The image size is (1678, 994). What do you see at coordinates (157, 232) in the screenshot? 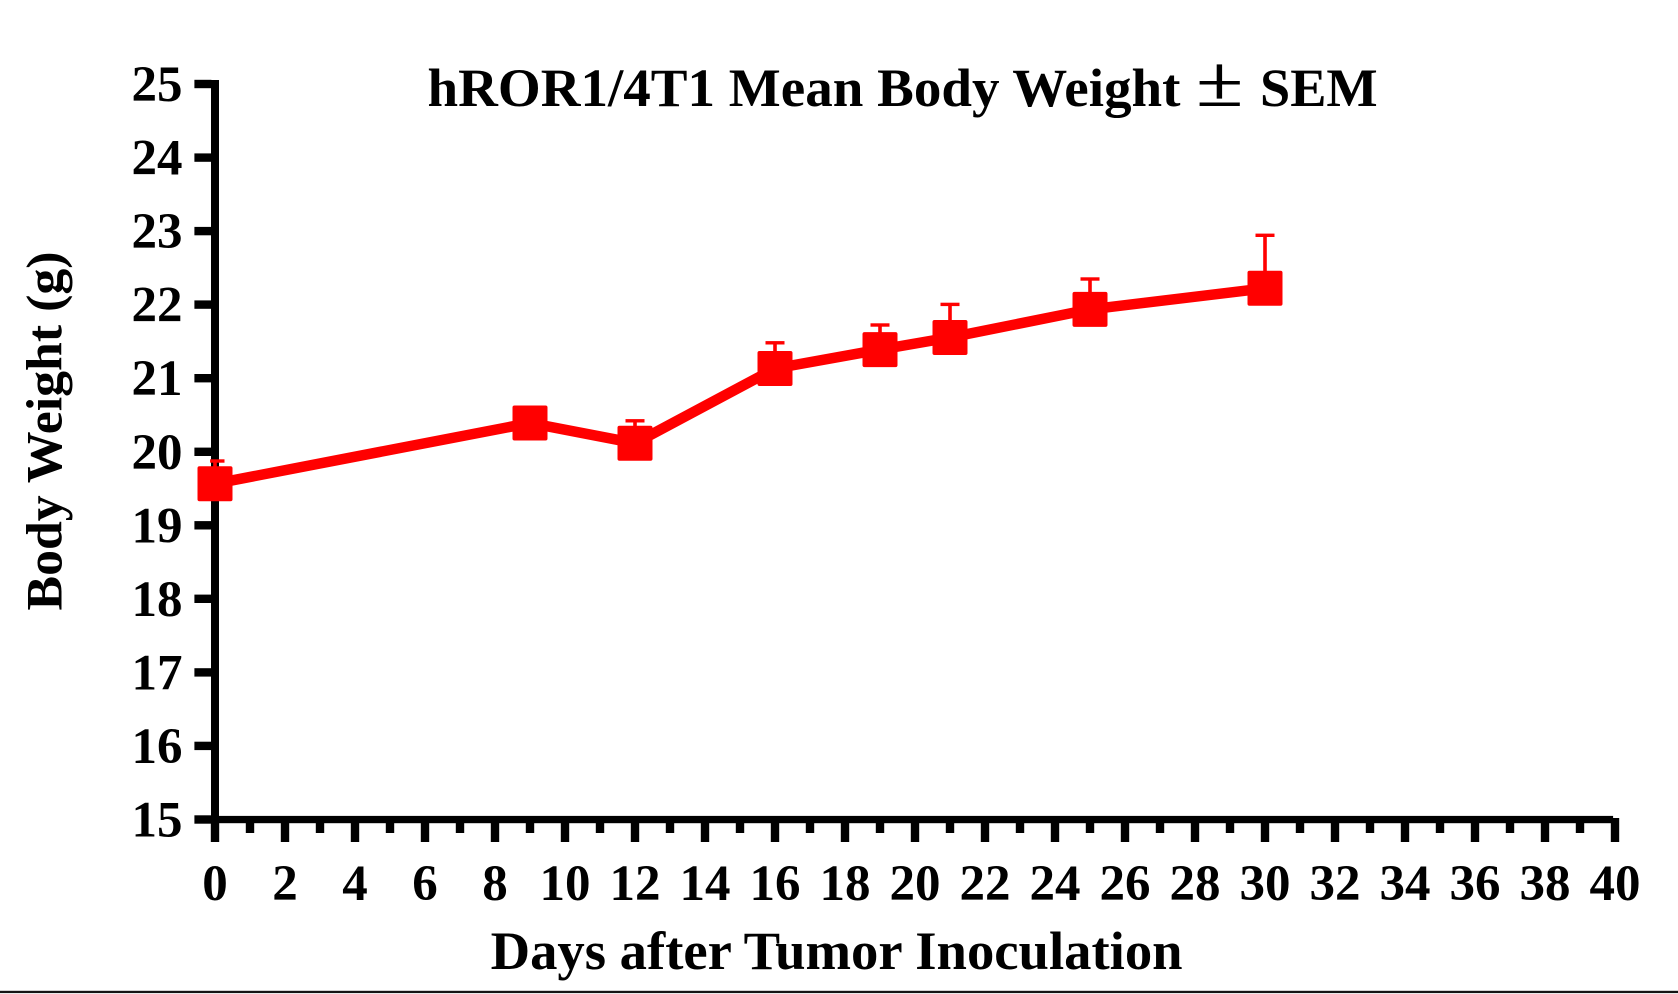
I see `svg-text: 23` at bounding box center [157, 232].